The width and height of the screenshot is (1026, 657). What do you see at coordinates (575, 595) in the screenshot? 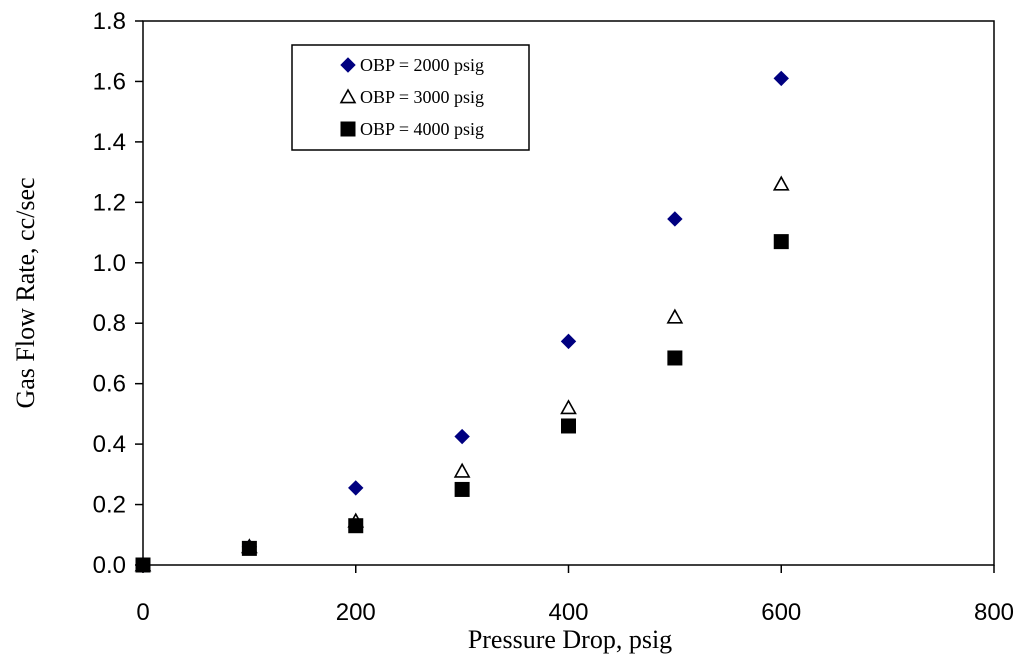
I see `x-axis-ticks: 0 200 400 600 800` at bounding box center [575, 595].